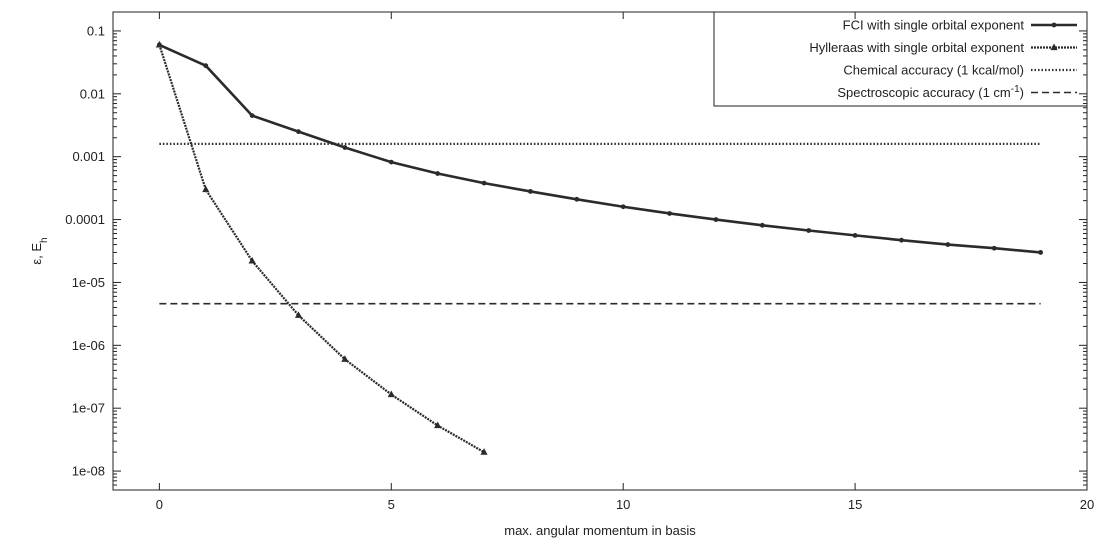 The height and width of the screenshot is (539, 1099). Describe the element at coordinates (1087, 504) in the screenshot. I see `x-tick-label: 20` at that location.